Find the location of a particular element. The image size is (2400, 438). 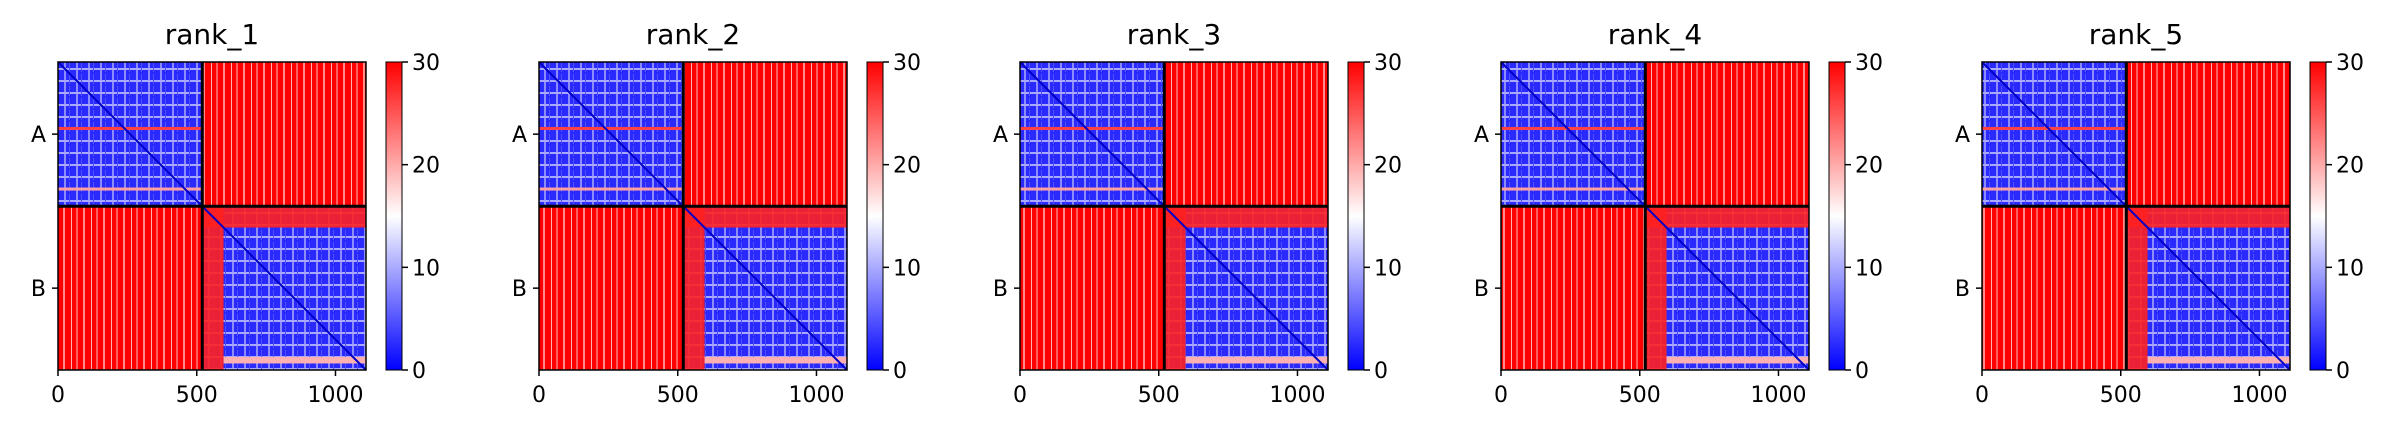

panel-title: rank_4 is located at coordinates (1655, 34).